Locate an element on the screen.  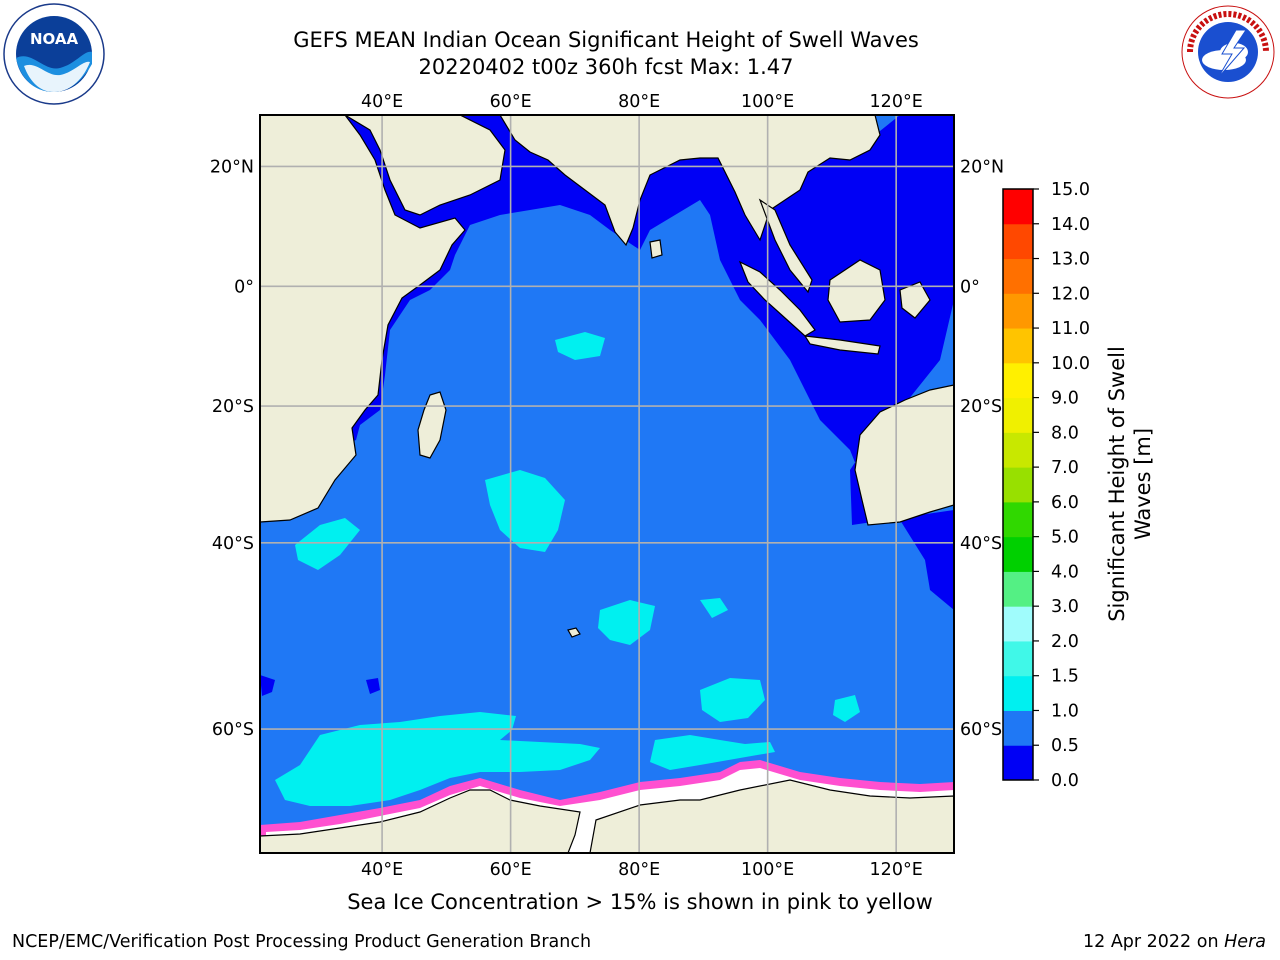
australia-land is located at coordinates (904, 455).